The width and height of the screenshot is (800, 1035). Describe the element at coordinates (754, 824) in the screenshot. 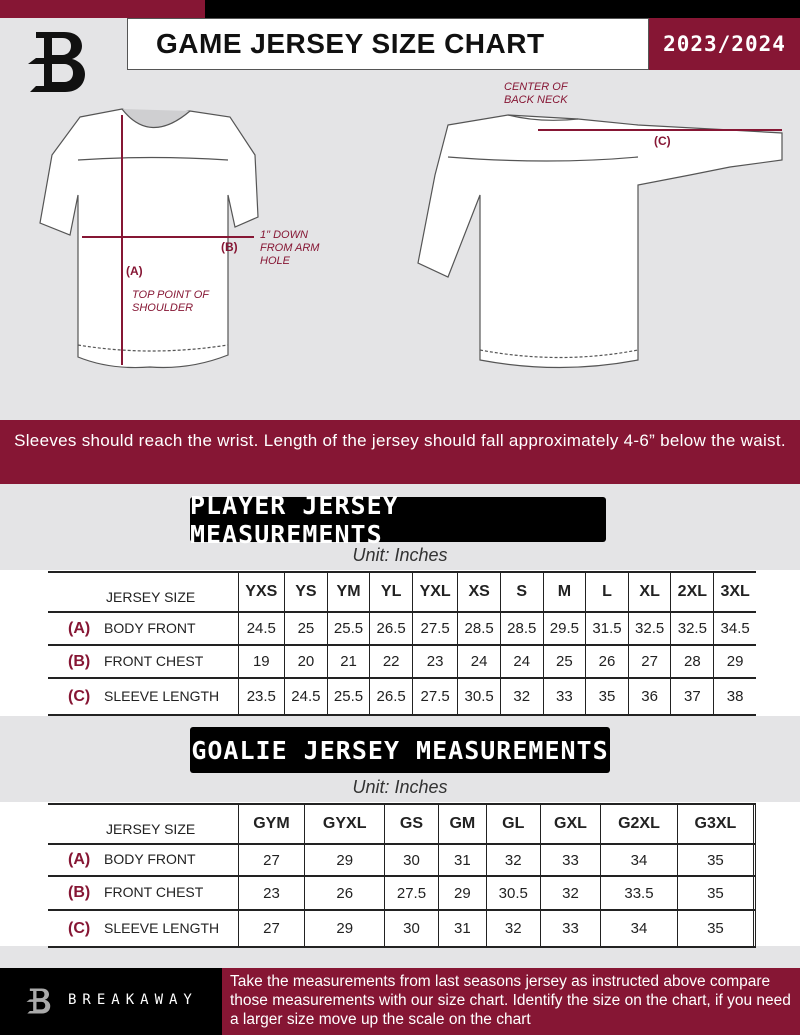

I see `size-col` at that location.